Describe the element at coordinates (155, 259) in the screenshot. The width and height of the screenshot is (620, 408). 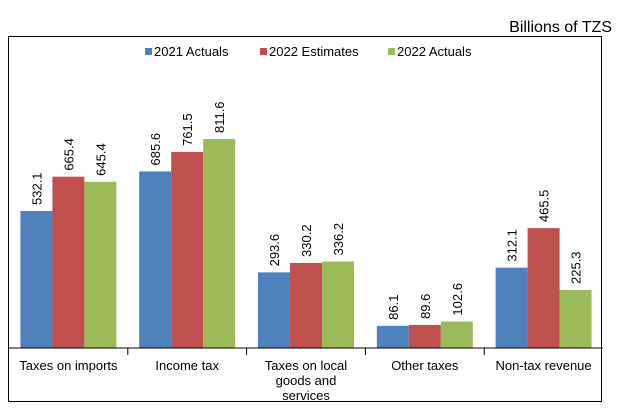
I see `bar-series1-cat2` at that location.